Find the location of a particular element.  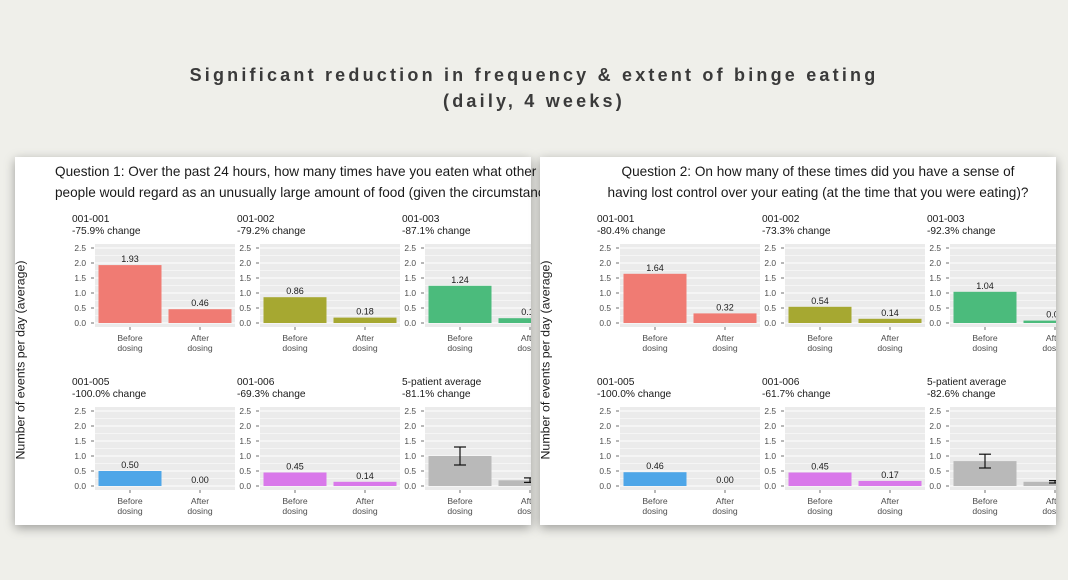

q1-facet-2-y-tick-label-2: 1.0 is located at coordinates (410, 293).